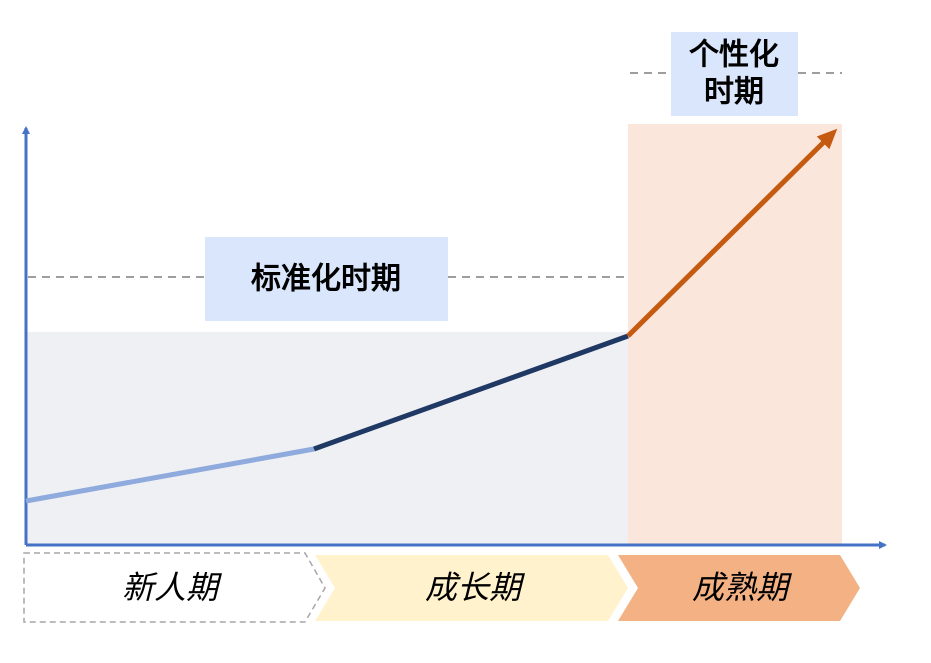  I want to click on standardized-label: 标准化时期, so click(326, 279).